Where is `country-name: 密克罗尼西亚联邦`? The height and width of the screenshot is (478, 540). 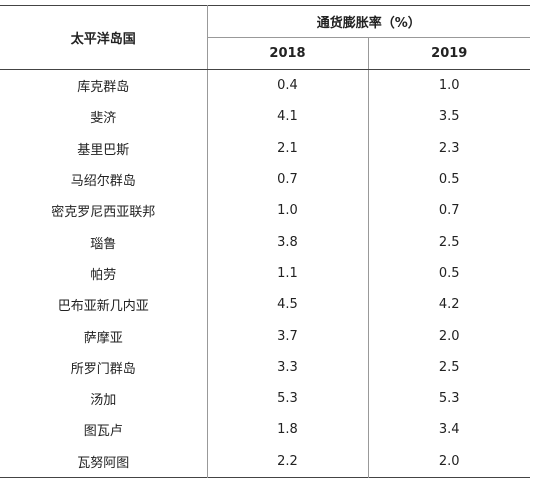 country-name: 密克罗尼西亚联邦 is located at coordinates (104, 211).